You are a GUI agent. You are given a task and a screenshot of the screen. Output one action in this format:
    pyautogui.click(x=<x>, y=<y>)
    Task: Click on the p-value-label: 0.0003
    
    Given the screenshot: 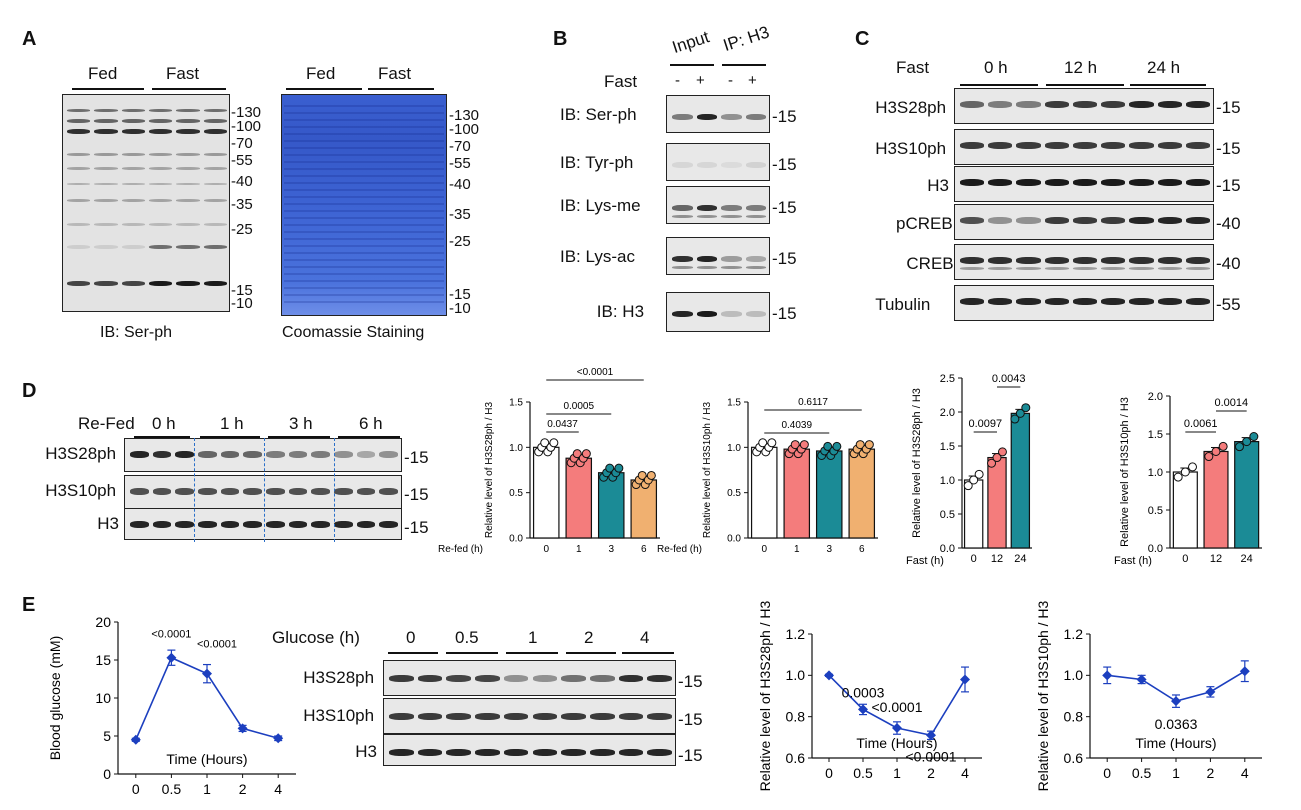 What is the action you would take?
    pyautogui.click(x=863, y=692)
    